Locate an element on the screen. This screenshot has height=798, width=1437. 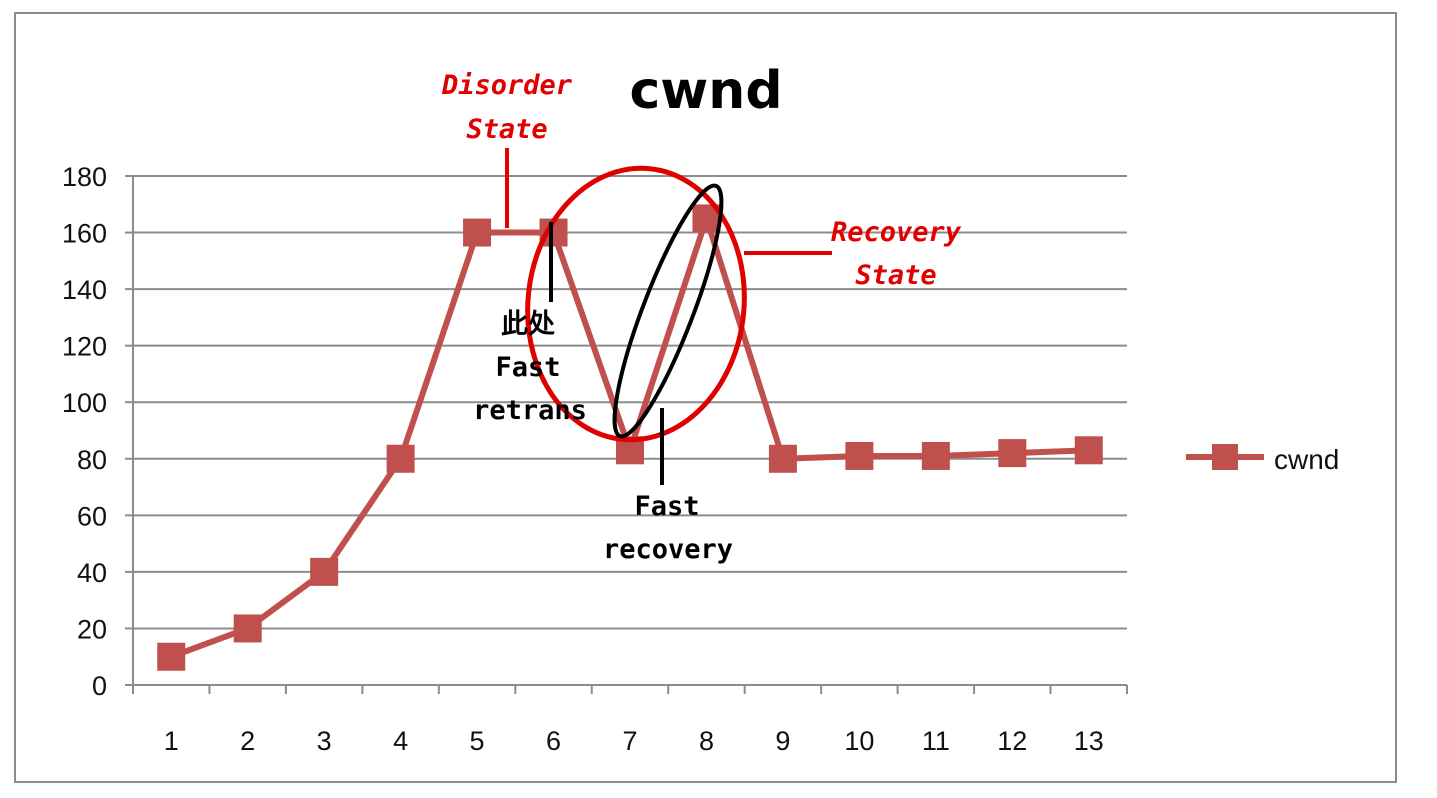
x-tick-label: 1 is located at coordinates (171, 741).